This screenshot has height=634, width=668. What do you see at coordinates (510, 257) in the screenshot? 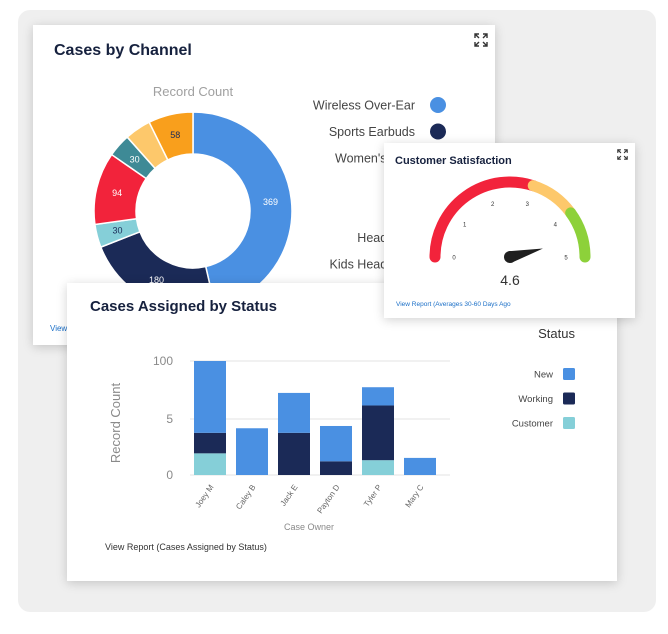
I see `gauge-needle-hub` at bounding box center [510, 257].